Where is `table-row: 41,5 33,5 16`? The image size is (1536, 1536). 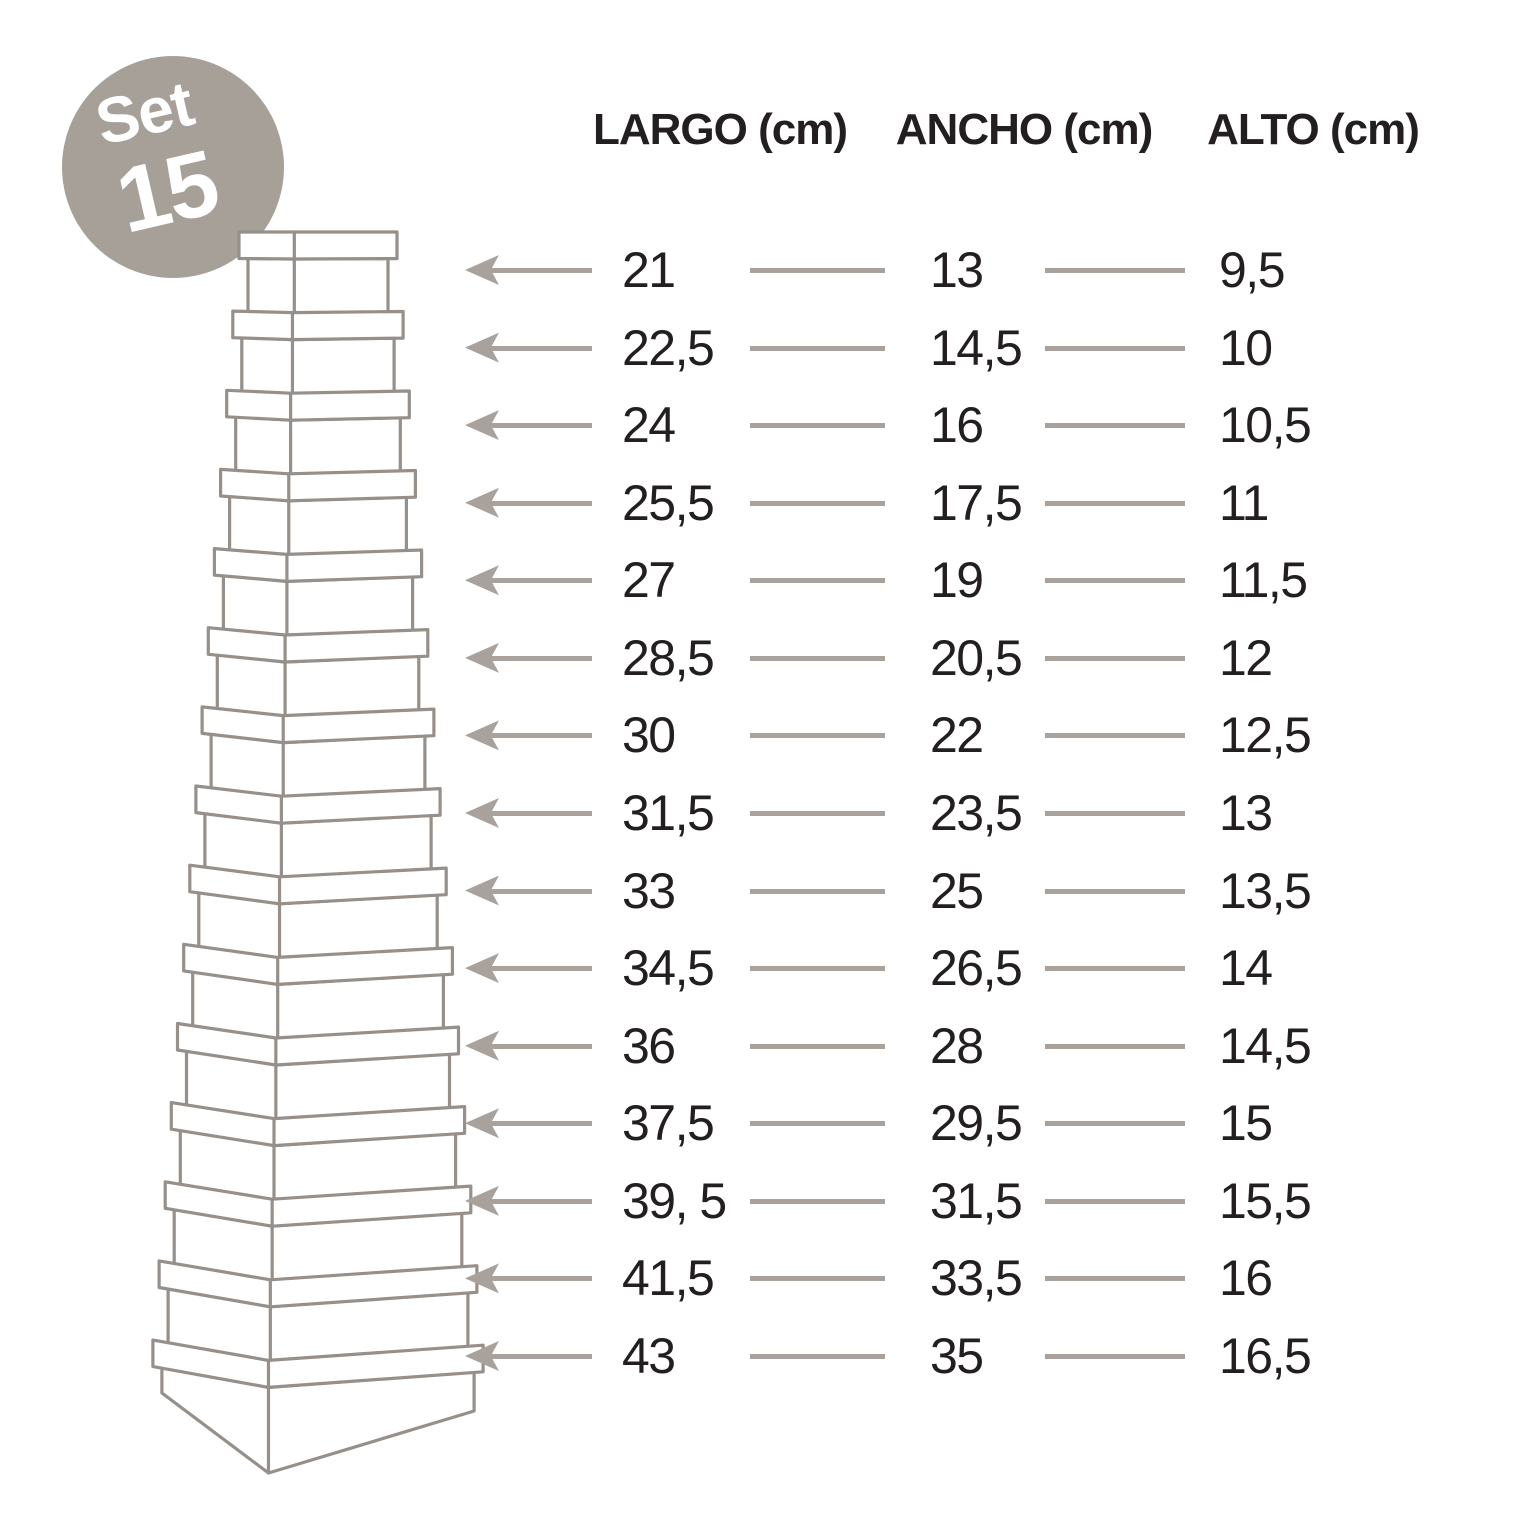 table-row: 41,5 33,5 16 is located at coordinates (935, 1278).